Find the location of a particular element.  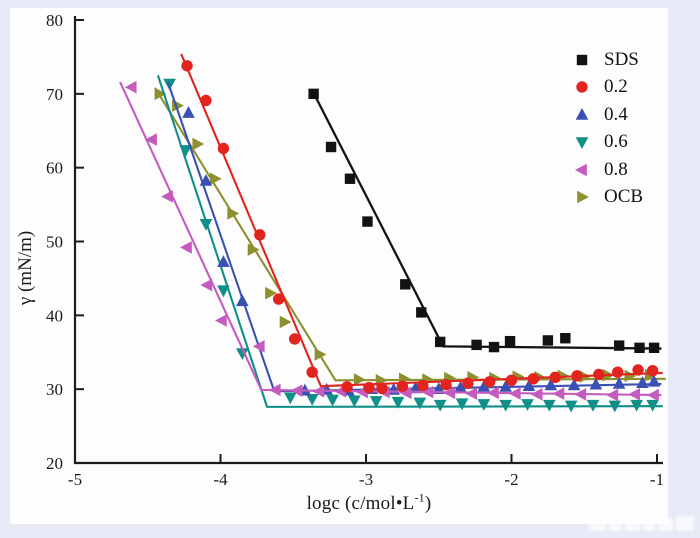

legend-item-0.6: 0.6 is located at coordinates (607, 143).